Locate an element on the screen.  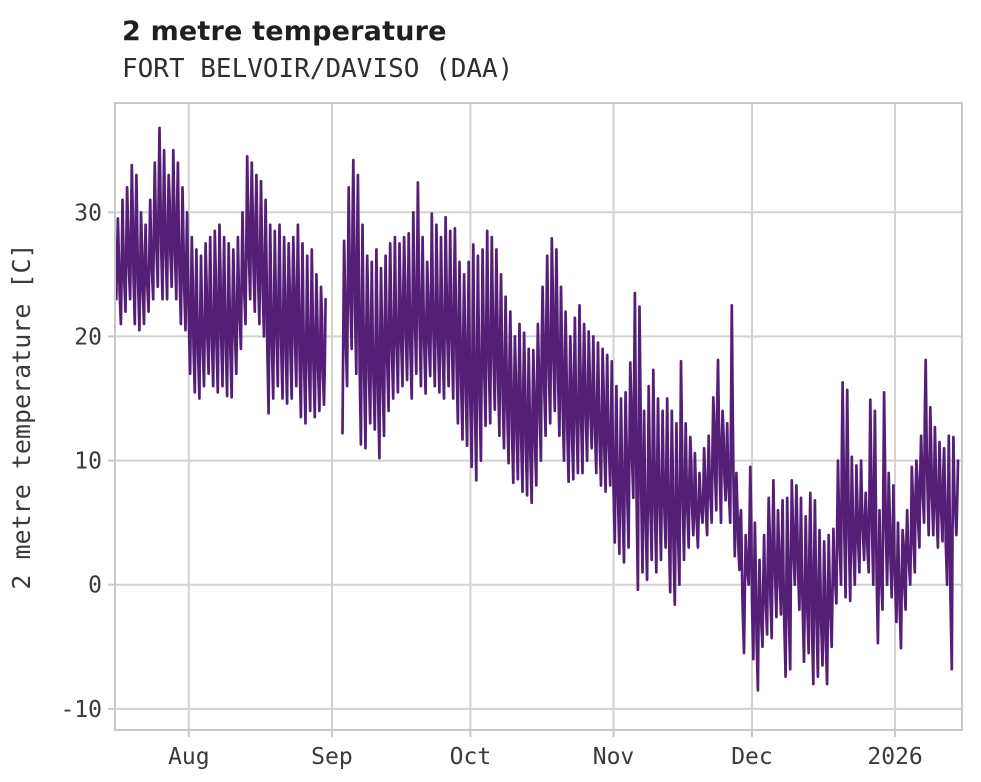
y-tick-label: 10 is located at coordinates (88, 462).